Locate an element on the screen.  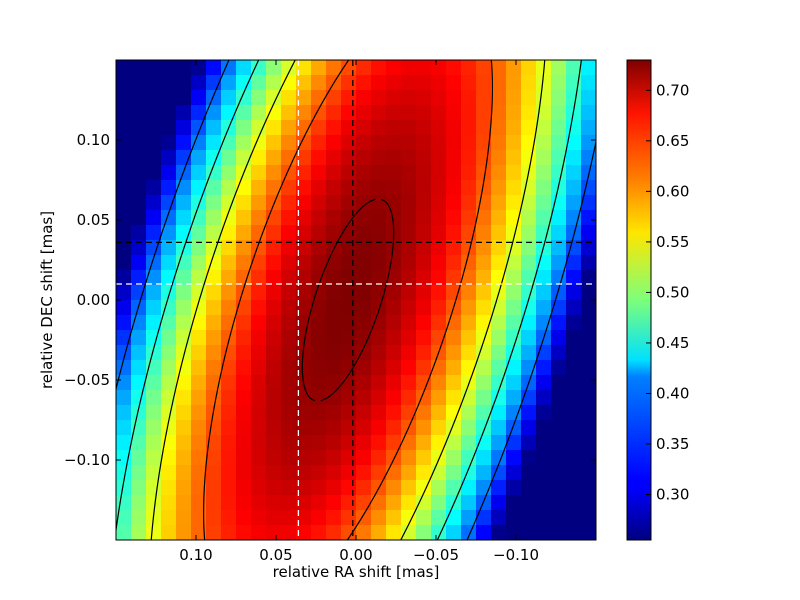
colorbar-ticks: 0.30 0.35 0.40 0.45 0.50 0.55 0.60 0.65 0.70 is located at coordinates (667, 292).